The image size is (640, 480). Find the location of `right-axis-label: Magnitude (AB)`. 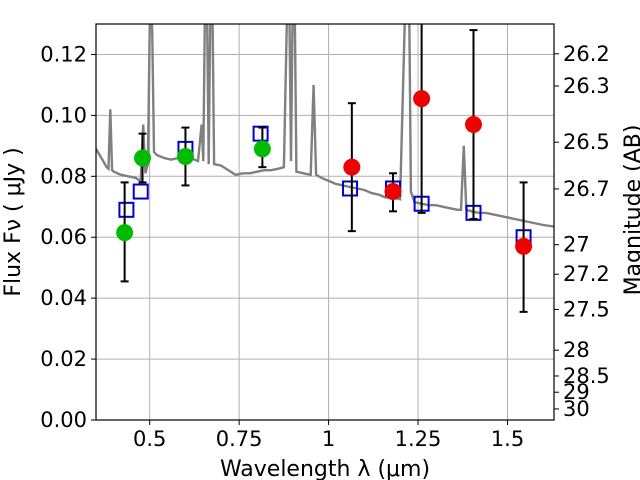

right-axis-label: Magnitude (AB) is located at coordinates (630, 210).